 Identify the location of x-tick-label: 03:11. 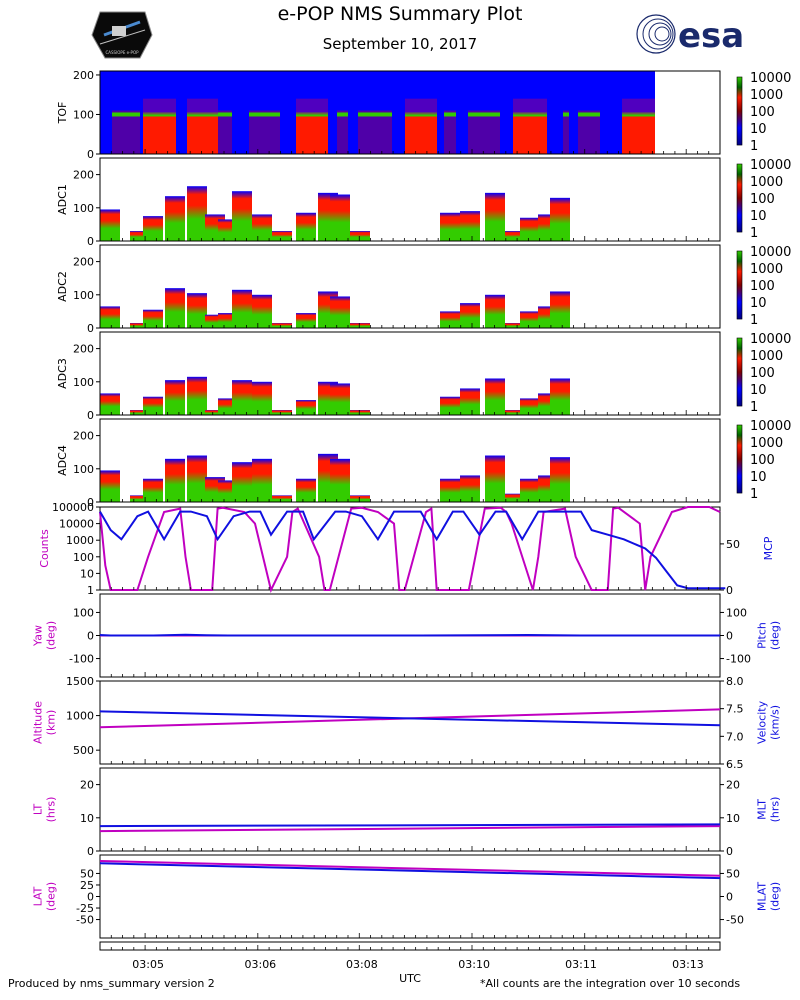
(581, 964).